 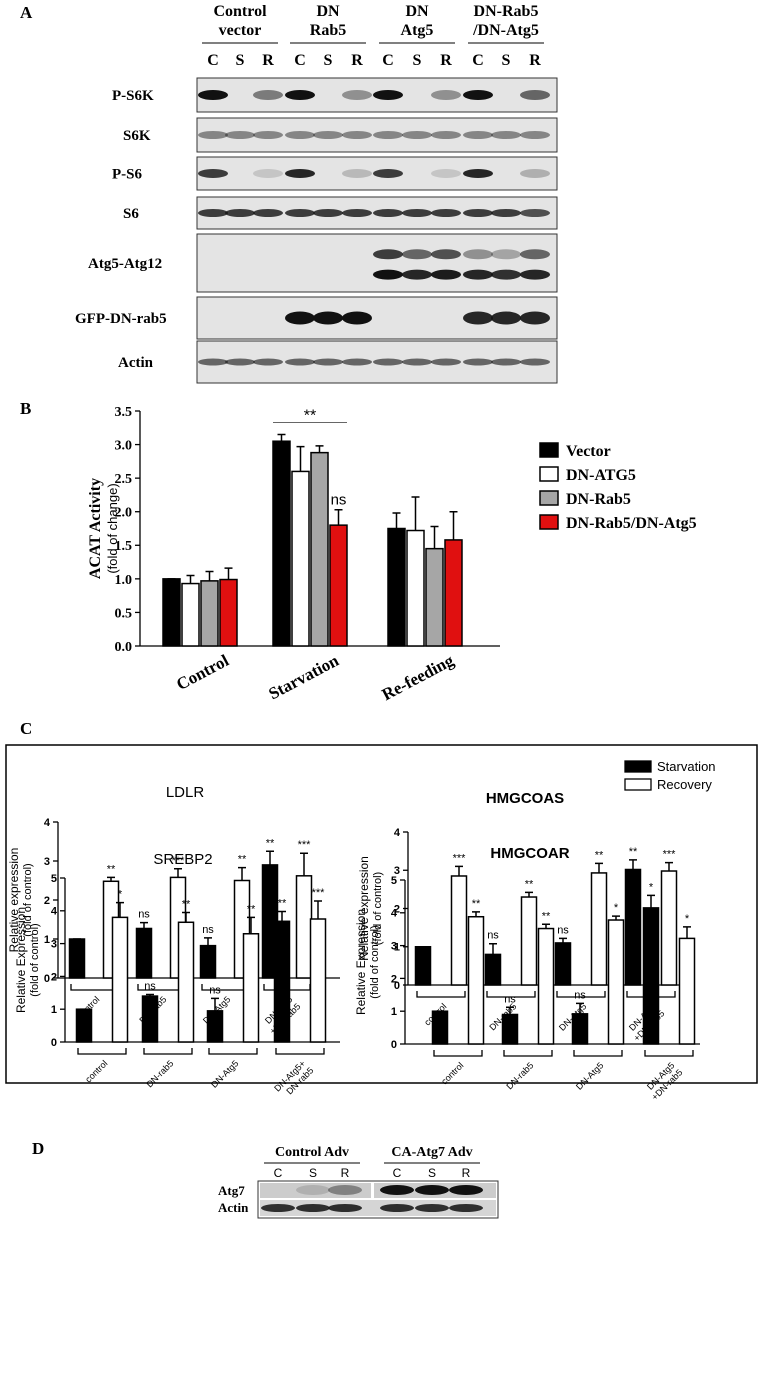 What do you see at coordinates (310, 416) in the screenshot?
I see `annotation: **` at bounding box center [310, 416].